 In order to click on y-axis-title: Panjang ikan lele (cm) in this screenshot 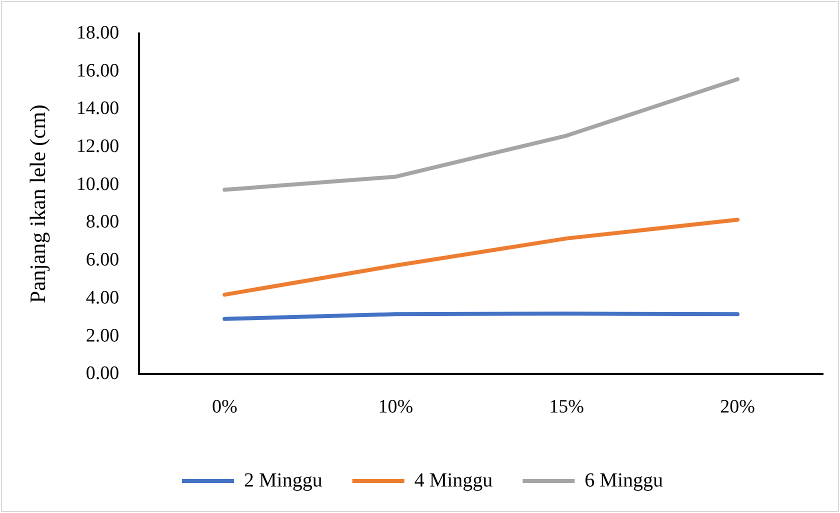, I will do `click(37, 204)`.